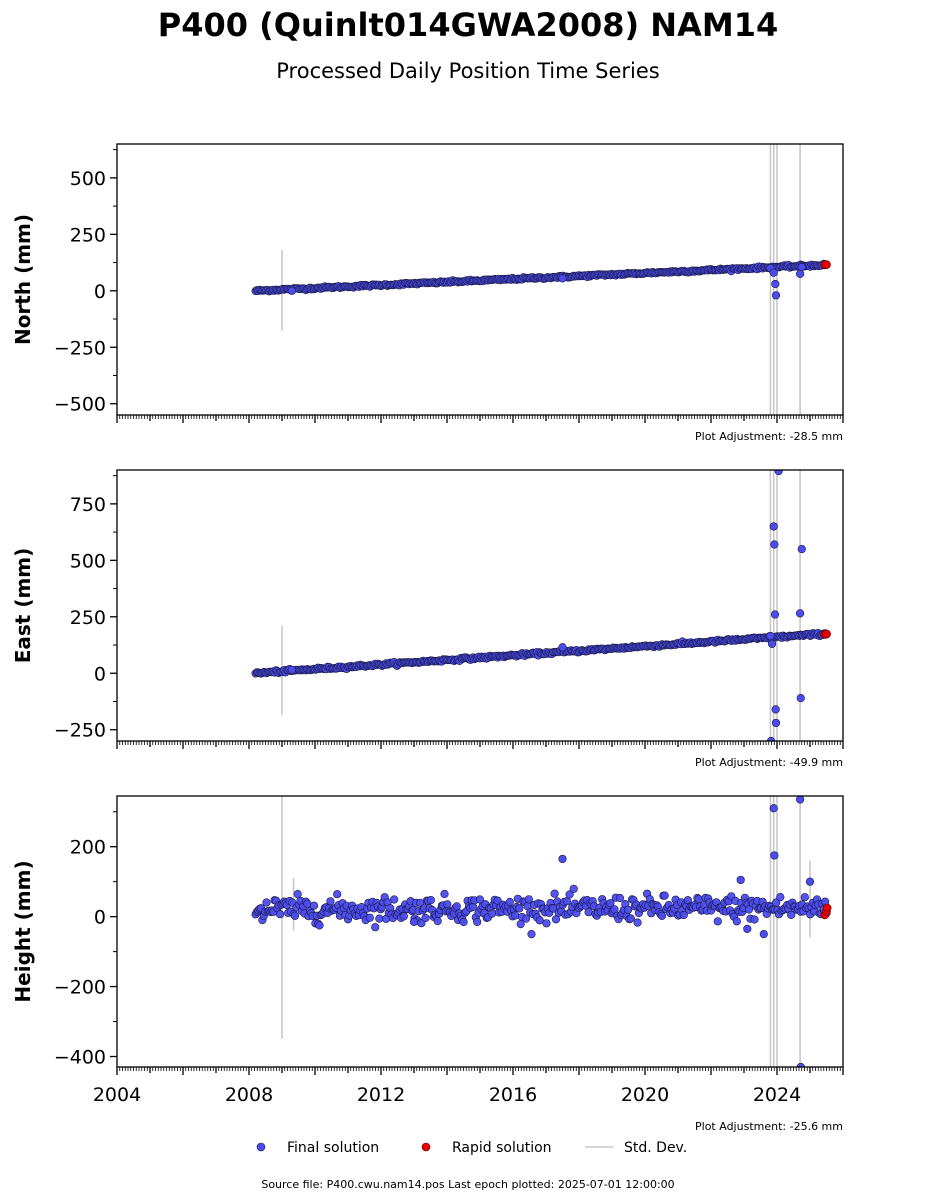 This screenshot has height=1200, width=937. What do you see at coordinates (769, 1126) in the screenshot?
I see `plot-adjustment-height: Plot Adjustment: -25.6 mm` at bounding box center [769, 1126].